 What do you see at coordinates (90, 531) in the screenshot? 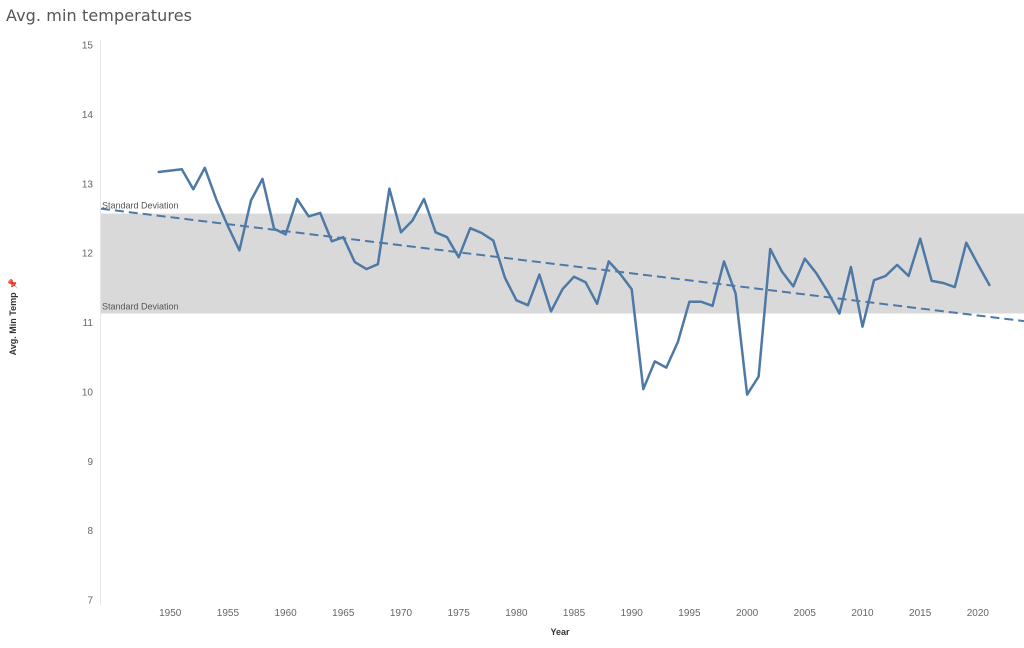
I see `y-tick-label: 8` at bounding box center [90, 531].